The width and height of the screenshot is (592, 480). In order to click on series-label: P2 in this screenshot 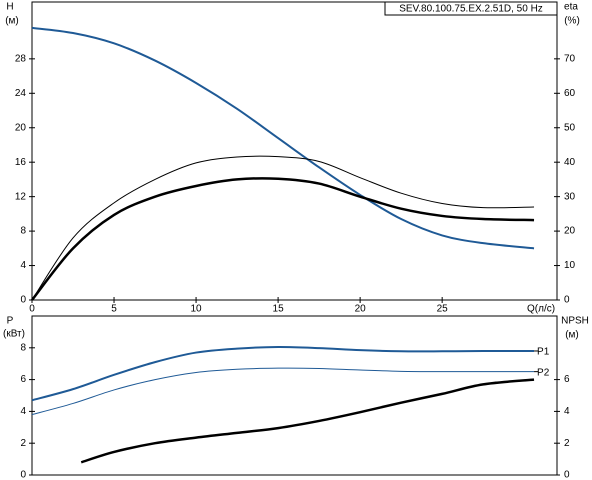, I will do `click(543, 372)`.